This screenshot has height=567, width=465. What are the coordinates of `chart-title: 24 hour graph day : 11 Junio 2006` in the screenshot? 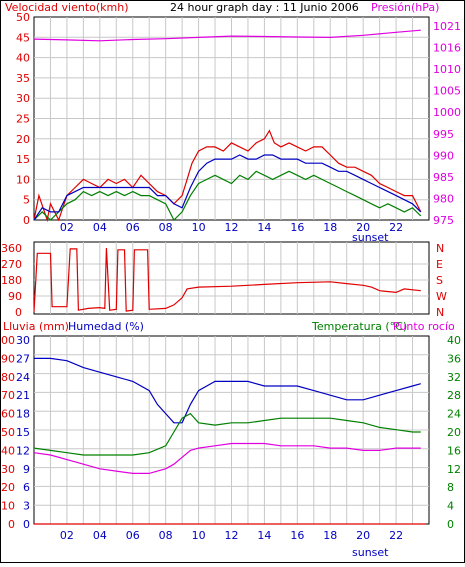 It's located at (264, 7).